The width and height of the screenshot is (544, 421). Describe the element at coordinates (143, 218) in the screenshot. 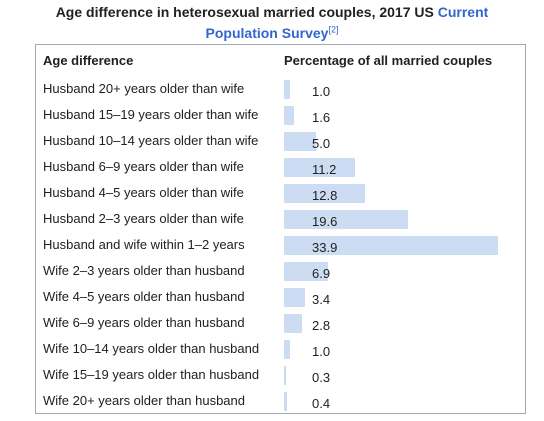

I see `row-label: Husband 2–3 years older than wife` at that location.